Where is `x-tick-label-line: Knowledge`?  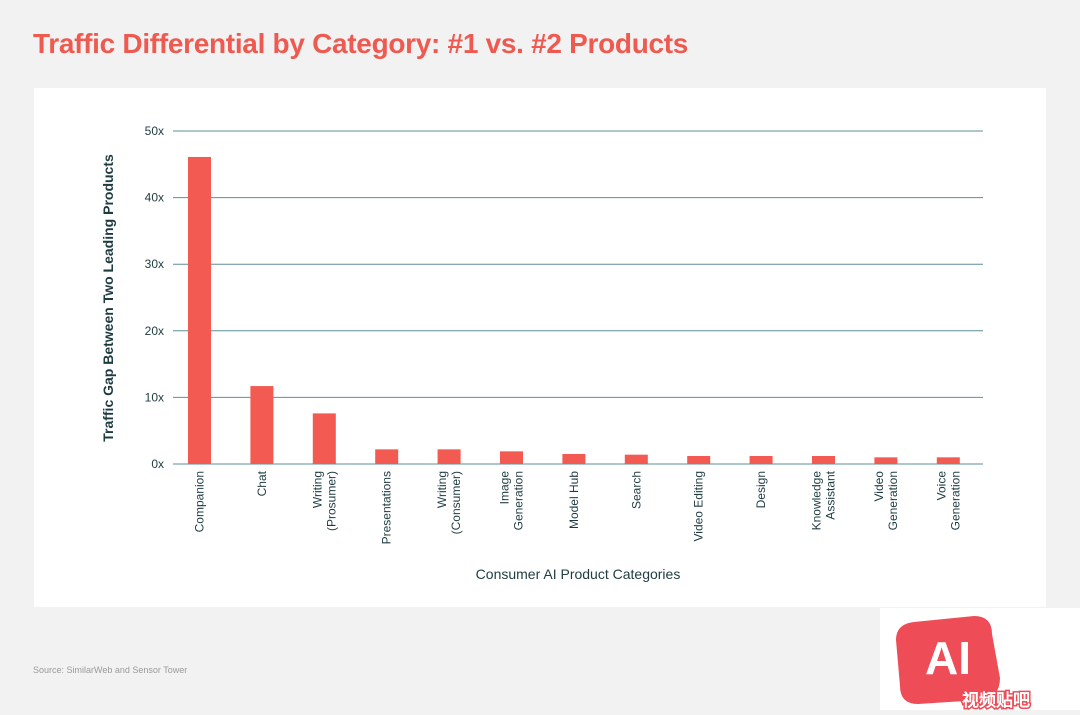 x-tick-label-line: Knowledge is located at coordinates (817, 501).